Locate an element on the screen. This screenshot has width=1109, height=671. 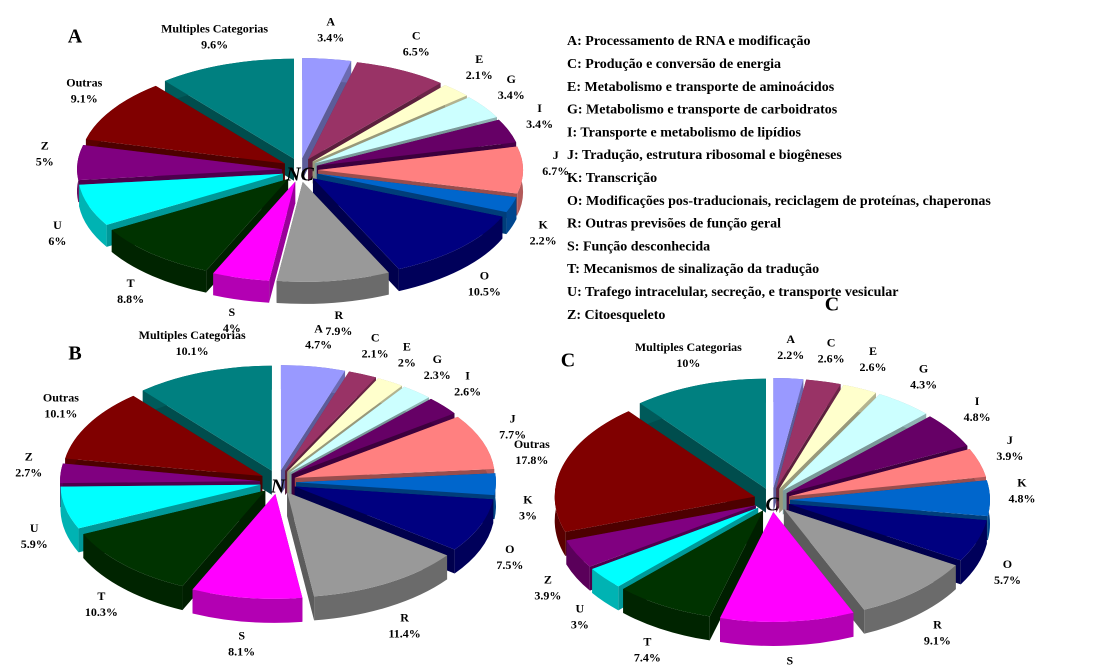
value-label: 4.3% is located at coordinates (923, 384).